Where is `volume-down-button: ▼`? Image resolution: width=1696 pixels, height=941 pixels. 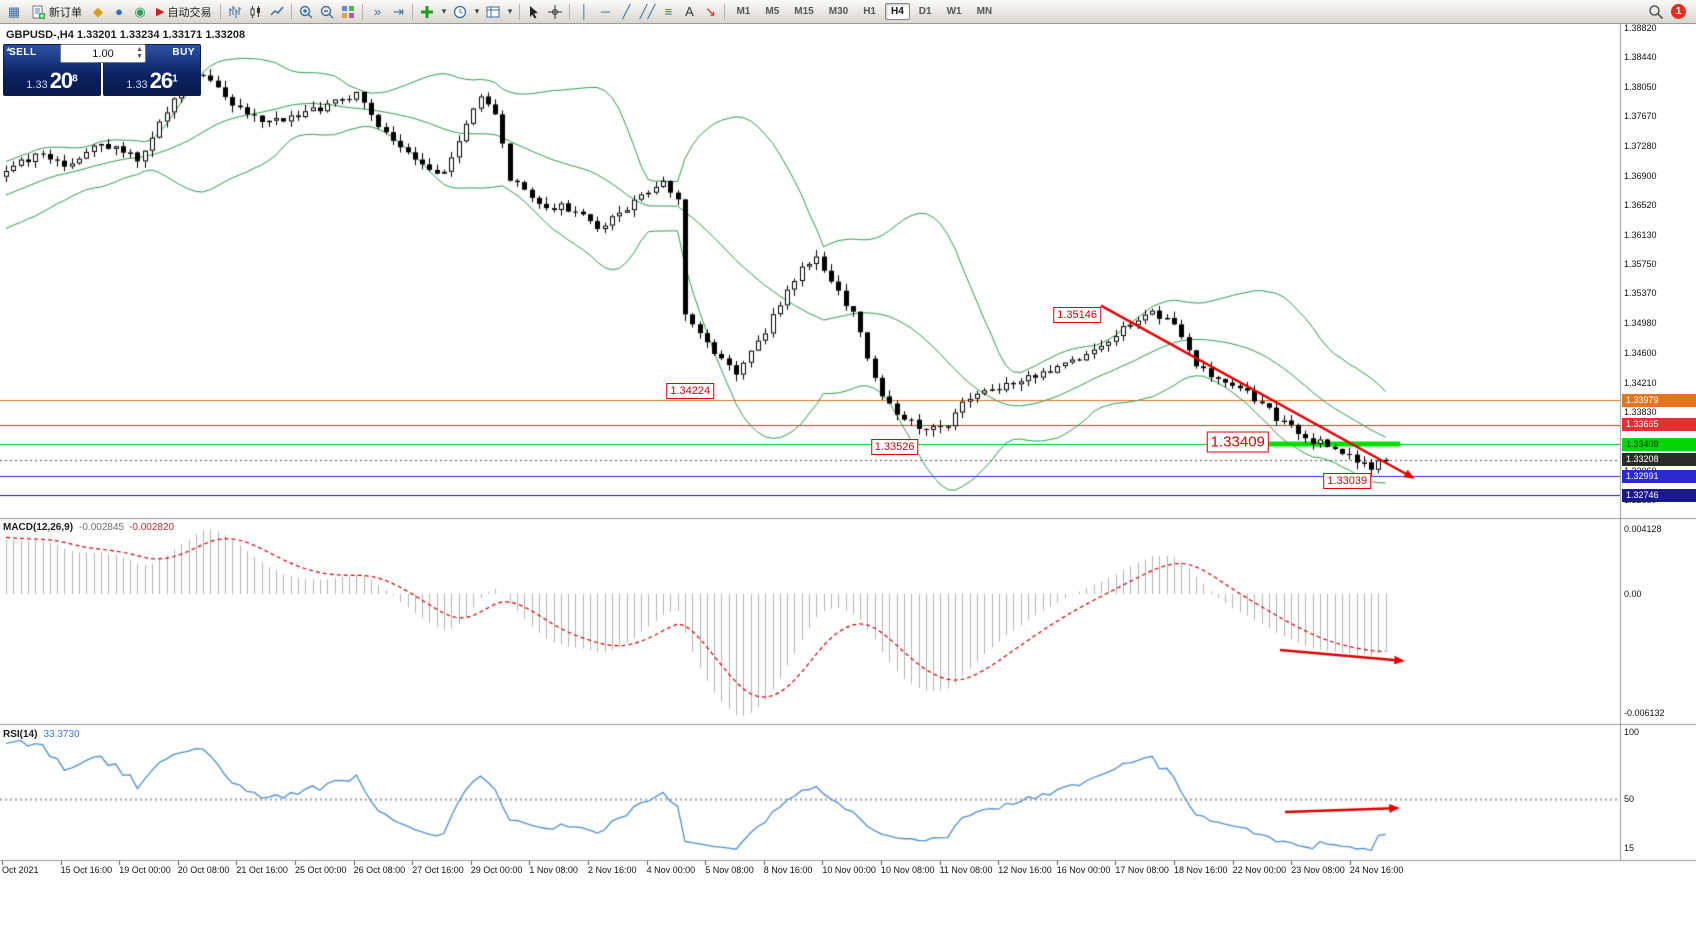
volume-down-button: ▼ is located at coordinates (139, 56).